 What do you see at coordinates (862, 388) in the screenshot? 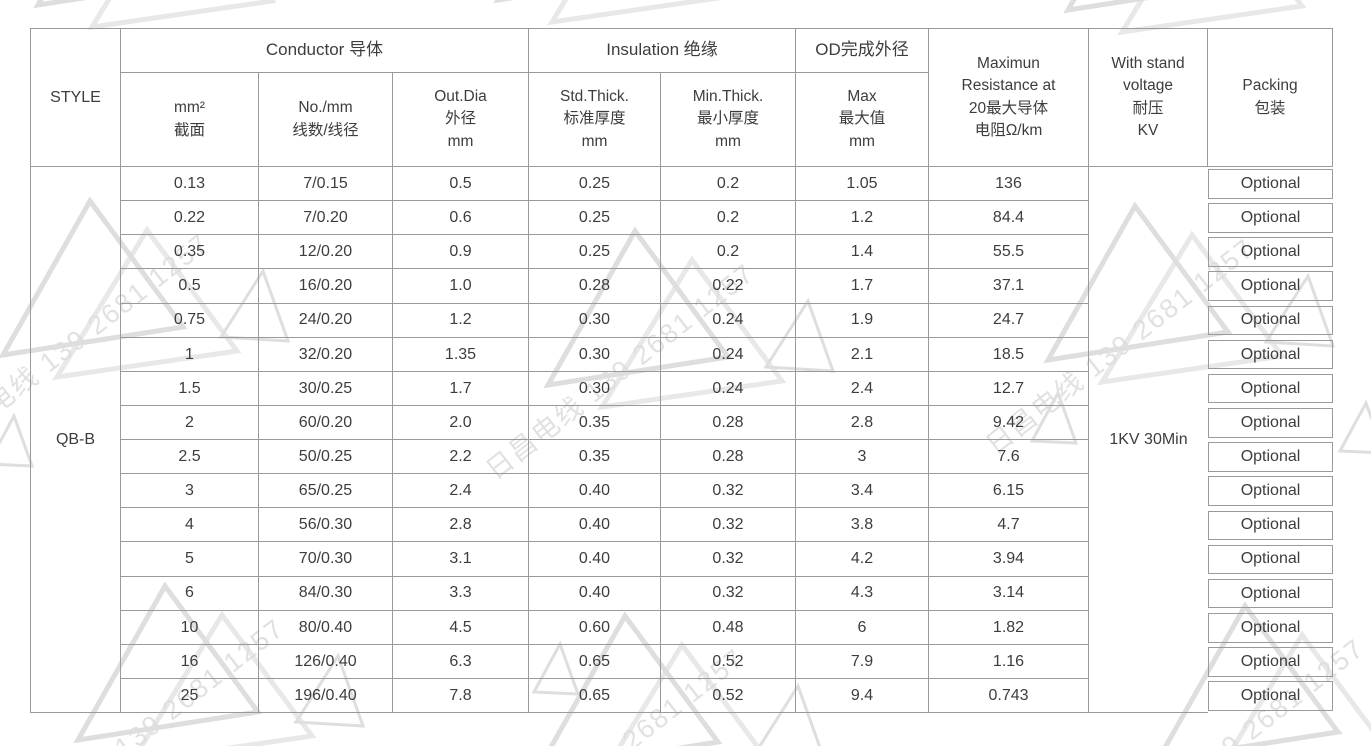
I see `cell-od_max-row7: 2.4` at bounding box center [862, 388].